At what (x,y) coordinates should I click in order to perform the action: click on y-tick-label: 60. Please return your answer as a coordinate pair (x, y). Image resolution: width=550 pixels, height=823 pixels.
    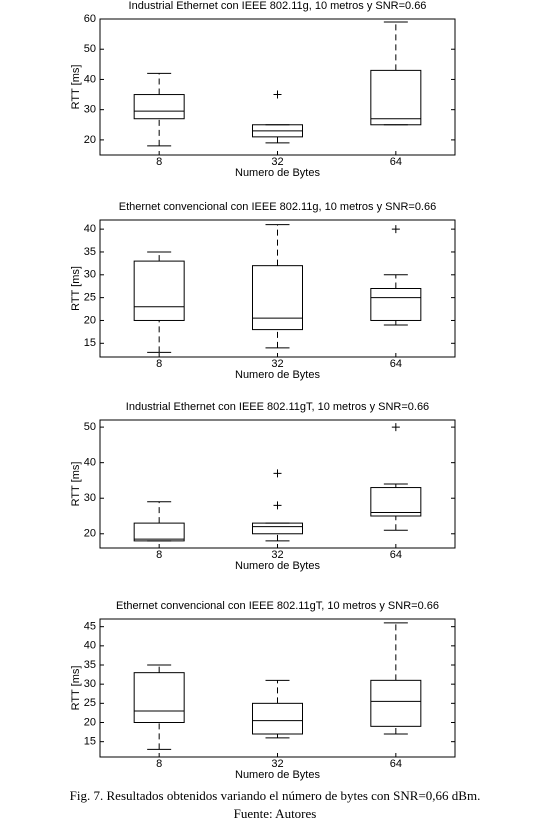
    Looking at the image, I should click on (90, 19).